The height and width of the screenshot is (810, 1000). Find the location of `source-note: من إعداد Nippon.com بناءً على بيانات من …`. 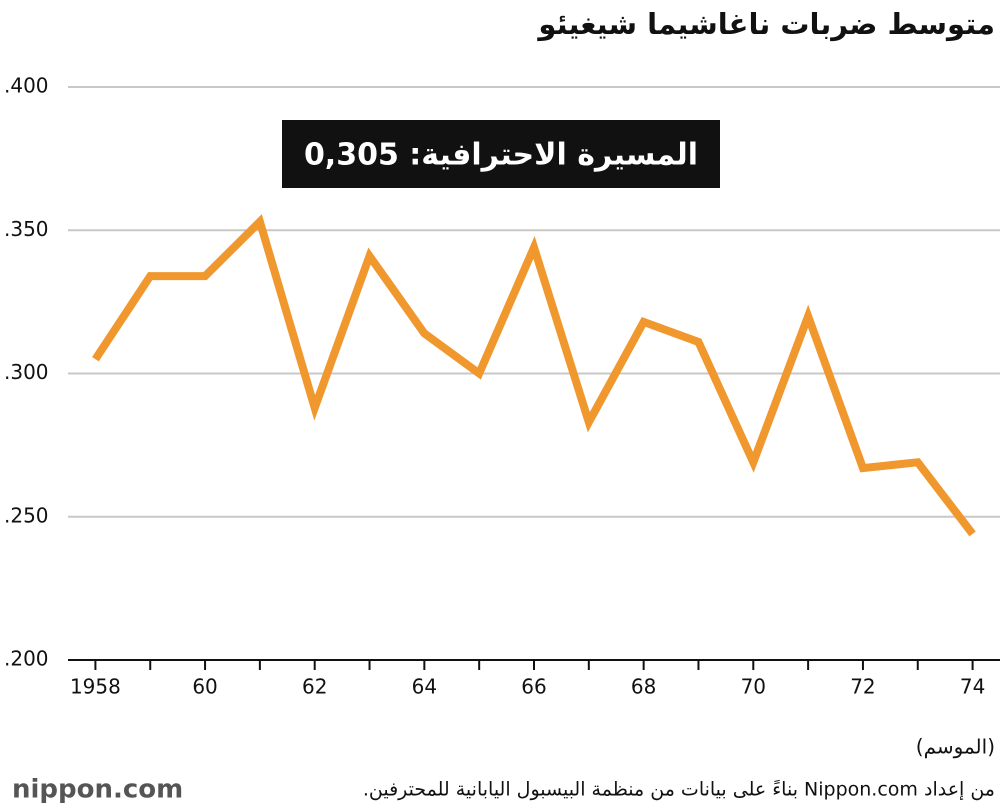

source-note: من إعداد Nippon.com بناءً على بيانات من … is located at coordinates (679, 790).